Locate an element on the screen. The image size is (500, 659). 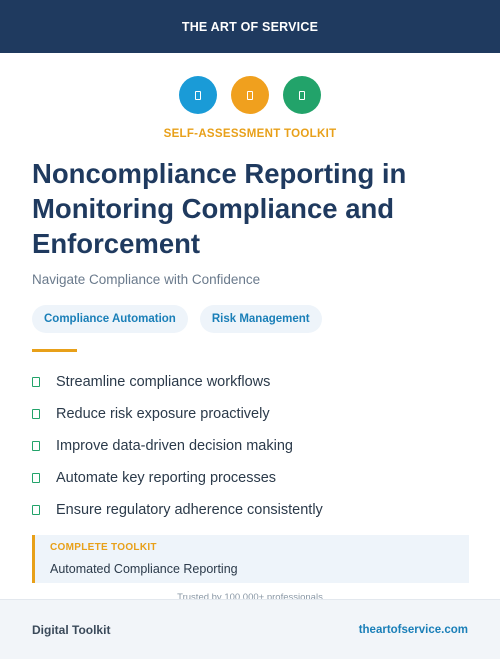
eyebrow-label: SELF-ASSESSMENT TOOLKIT is located at coordinates (250, 134).